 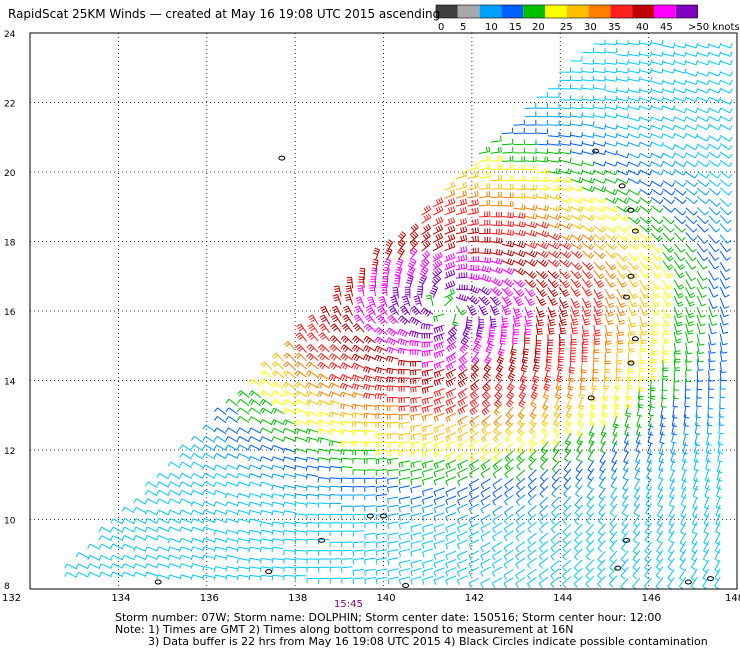 What do you see at coordinates (7, 587) in the screenshot?
I see `y-tick-label: 8` at bounding box center [7, 587].